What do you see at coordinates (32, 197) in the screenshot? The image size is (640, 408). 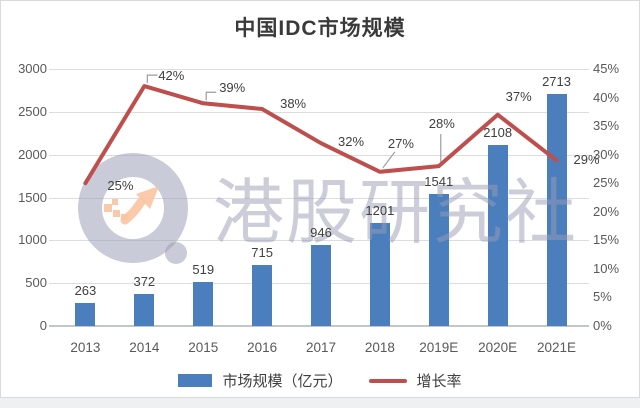 I see `y-axis-left-tick-label: 1500` at bounding box center [32, 197].